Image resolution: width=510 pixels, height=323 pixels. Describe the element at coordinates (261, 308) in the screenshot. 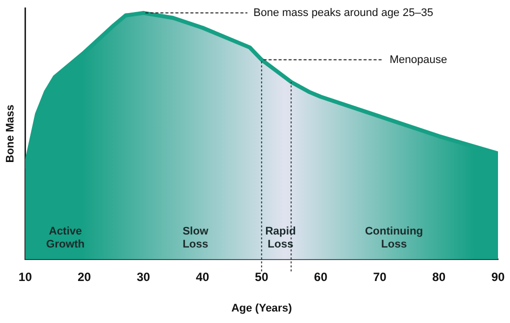

I see `x-axis-title: Age (Years)` at that location.